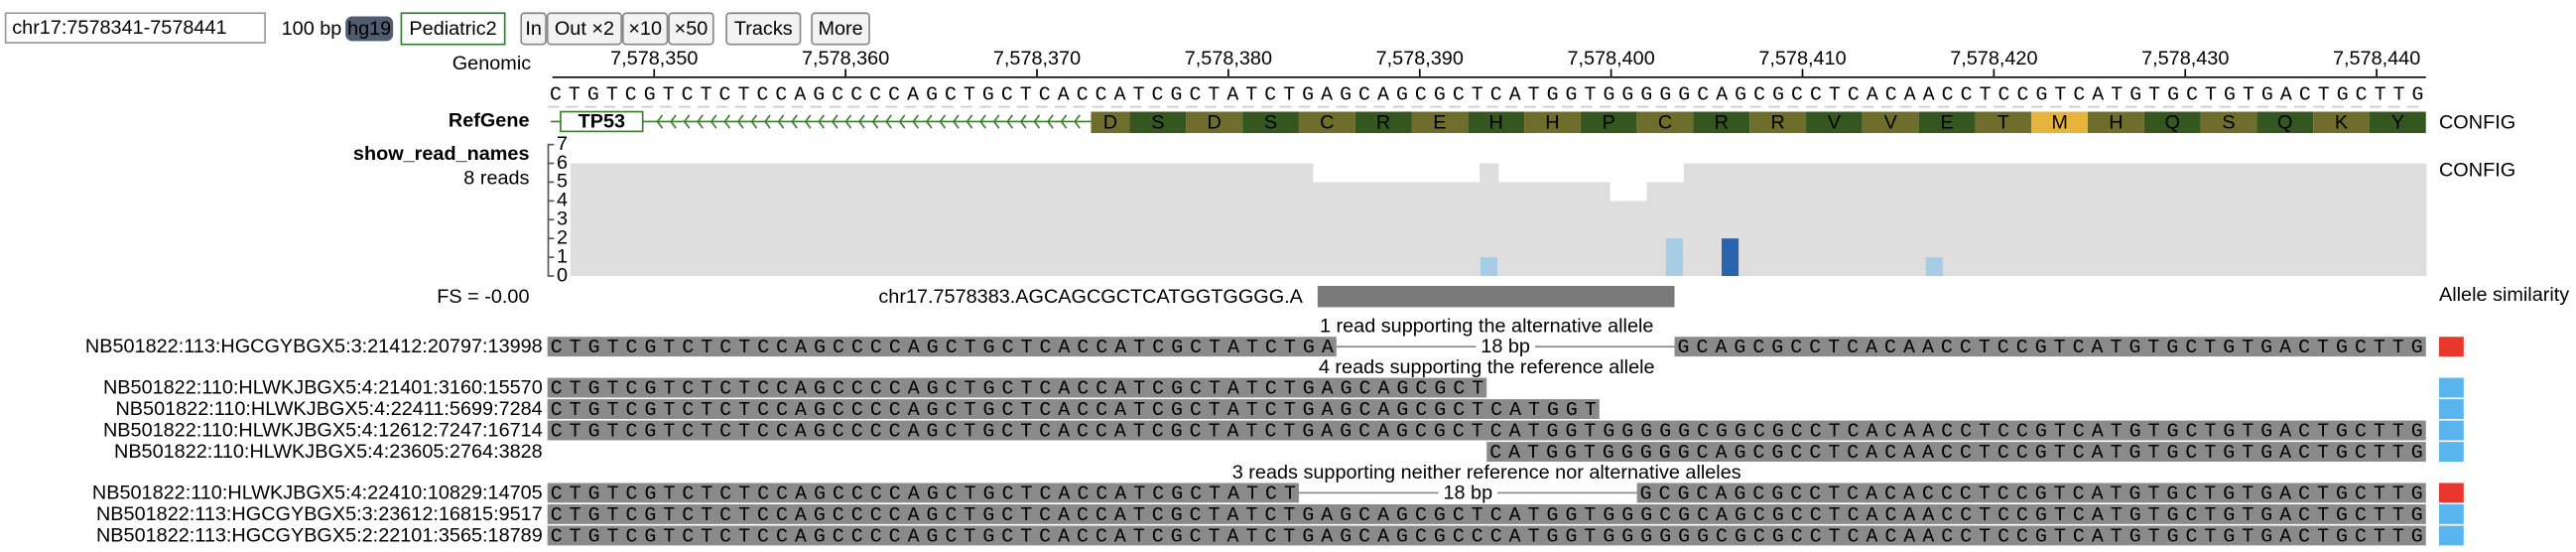 Image resolution: width=2576 pixels, height=552 pixels. Describe the element at coordinates (1722, 122) in the screenshot. I see `amino-acid: R` at that location.